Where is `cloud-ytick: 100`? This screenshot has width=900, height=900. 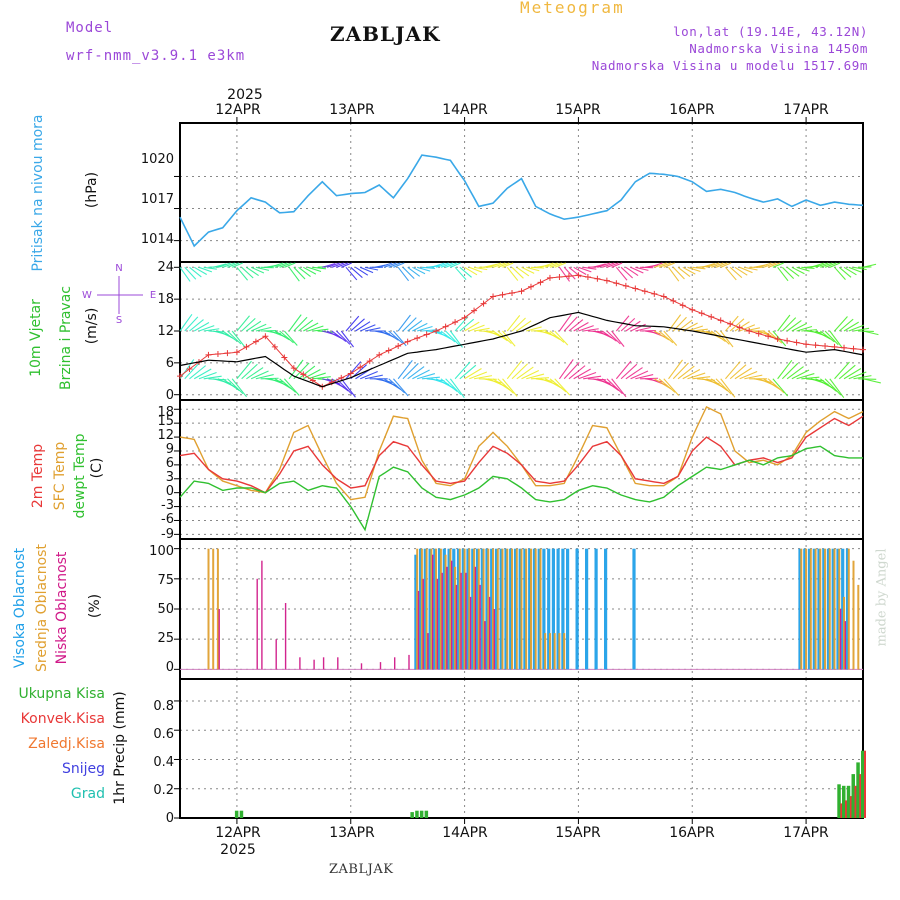
cloud-ytick: 100 is located at coordinates (161, 551).